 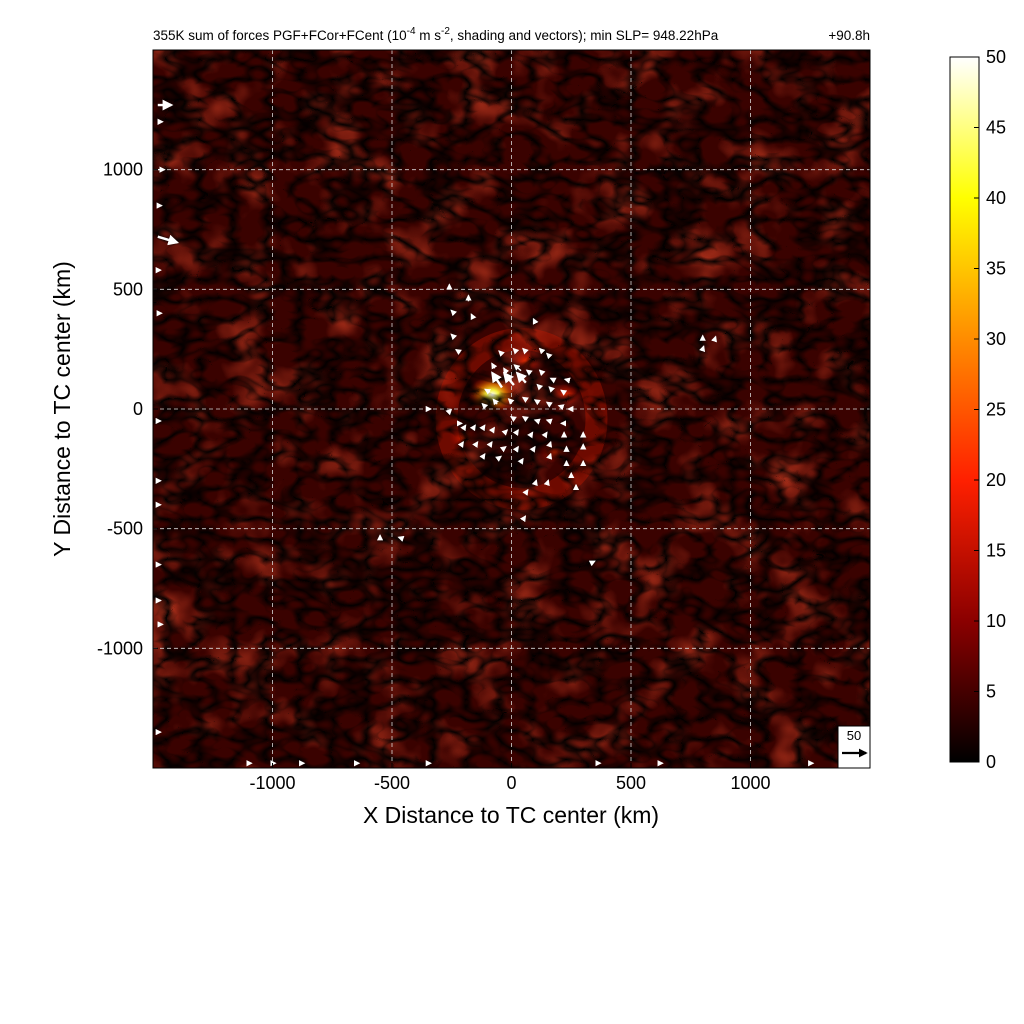 I want to click on reference-vector-label: 50, so click(x=854, y=735).